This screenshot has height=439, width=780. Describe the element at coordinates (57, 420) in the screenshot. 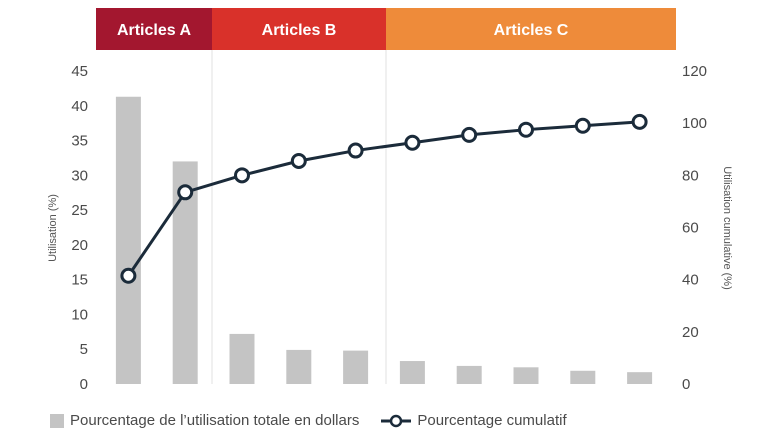

I see `legend-bar-swatch` at that location.